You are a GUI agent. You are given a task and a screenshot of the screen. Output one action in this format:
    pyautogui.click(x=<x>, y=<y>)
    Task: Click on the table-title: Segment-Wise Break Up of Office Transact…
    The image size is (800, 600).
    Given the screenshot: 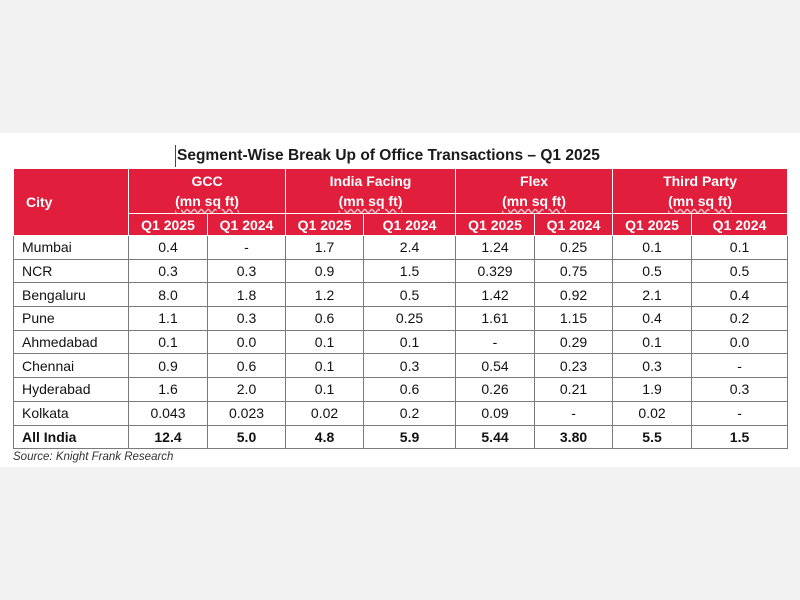 What is the action you would take?
    pyautogui.click(x=387, y=156)
    